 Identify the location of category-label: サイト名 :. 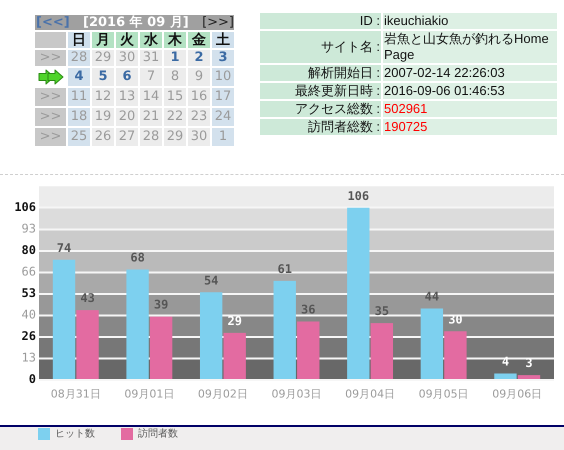
(350, 46).